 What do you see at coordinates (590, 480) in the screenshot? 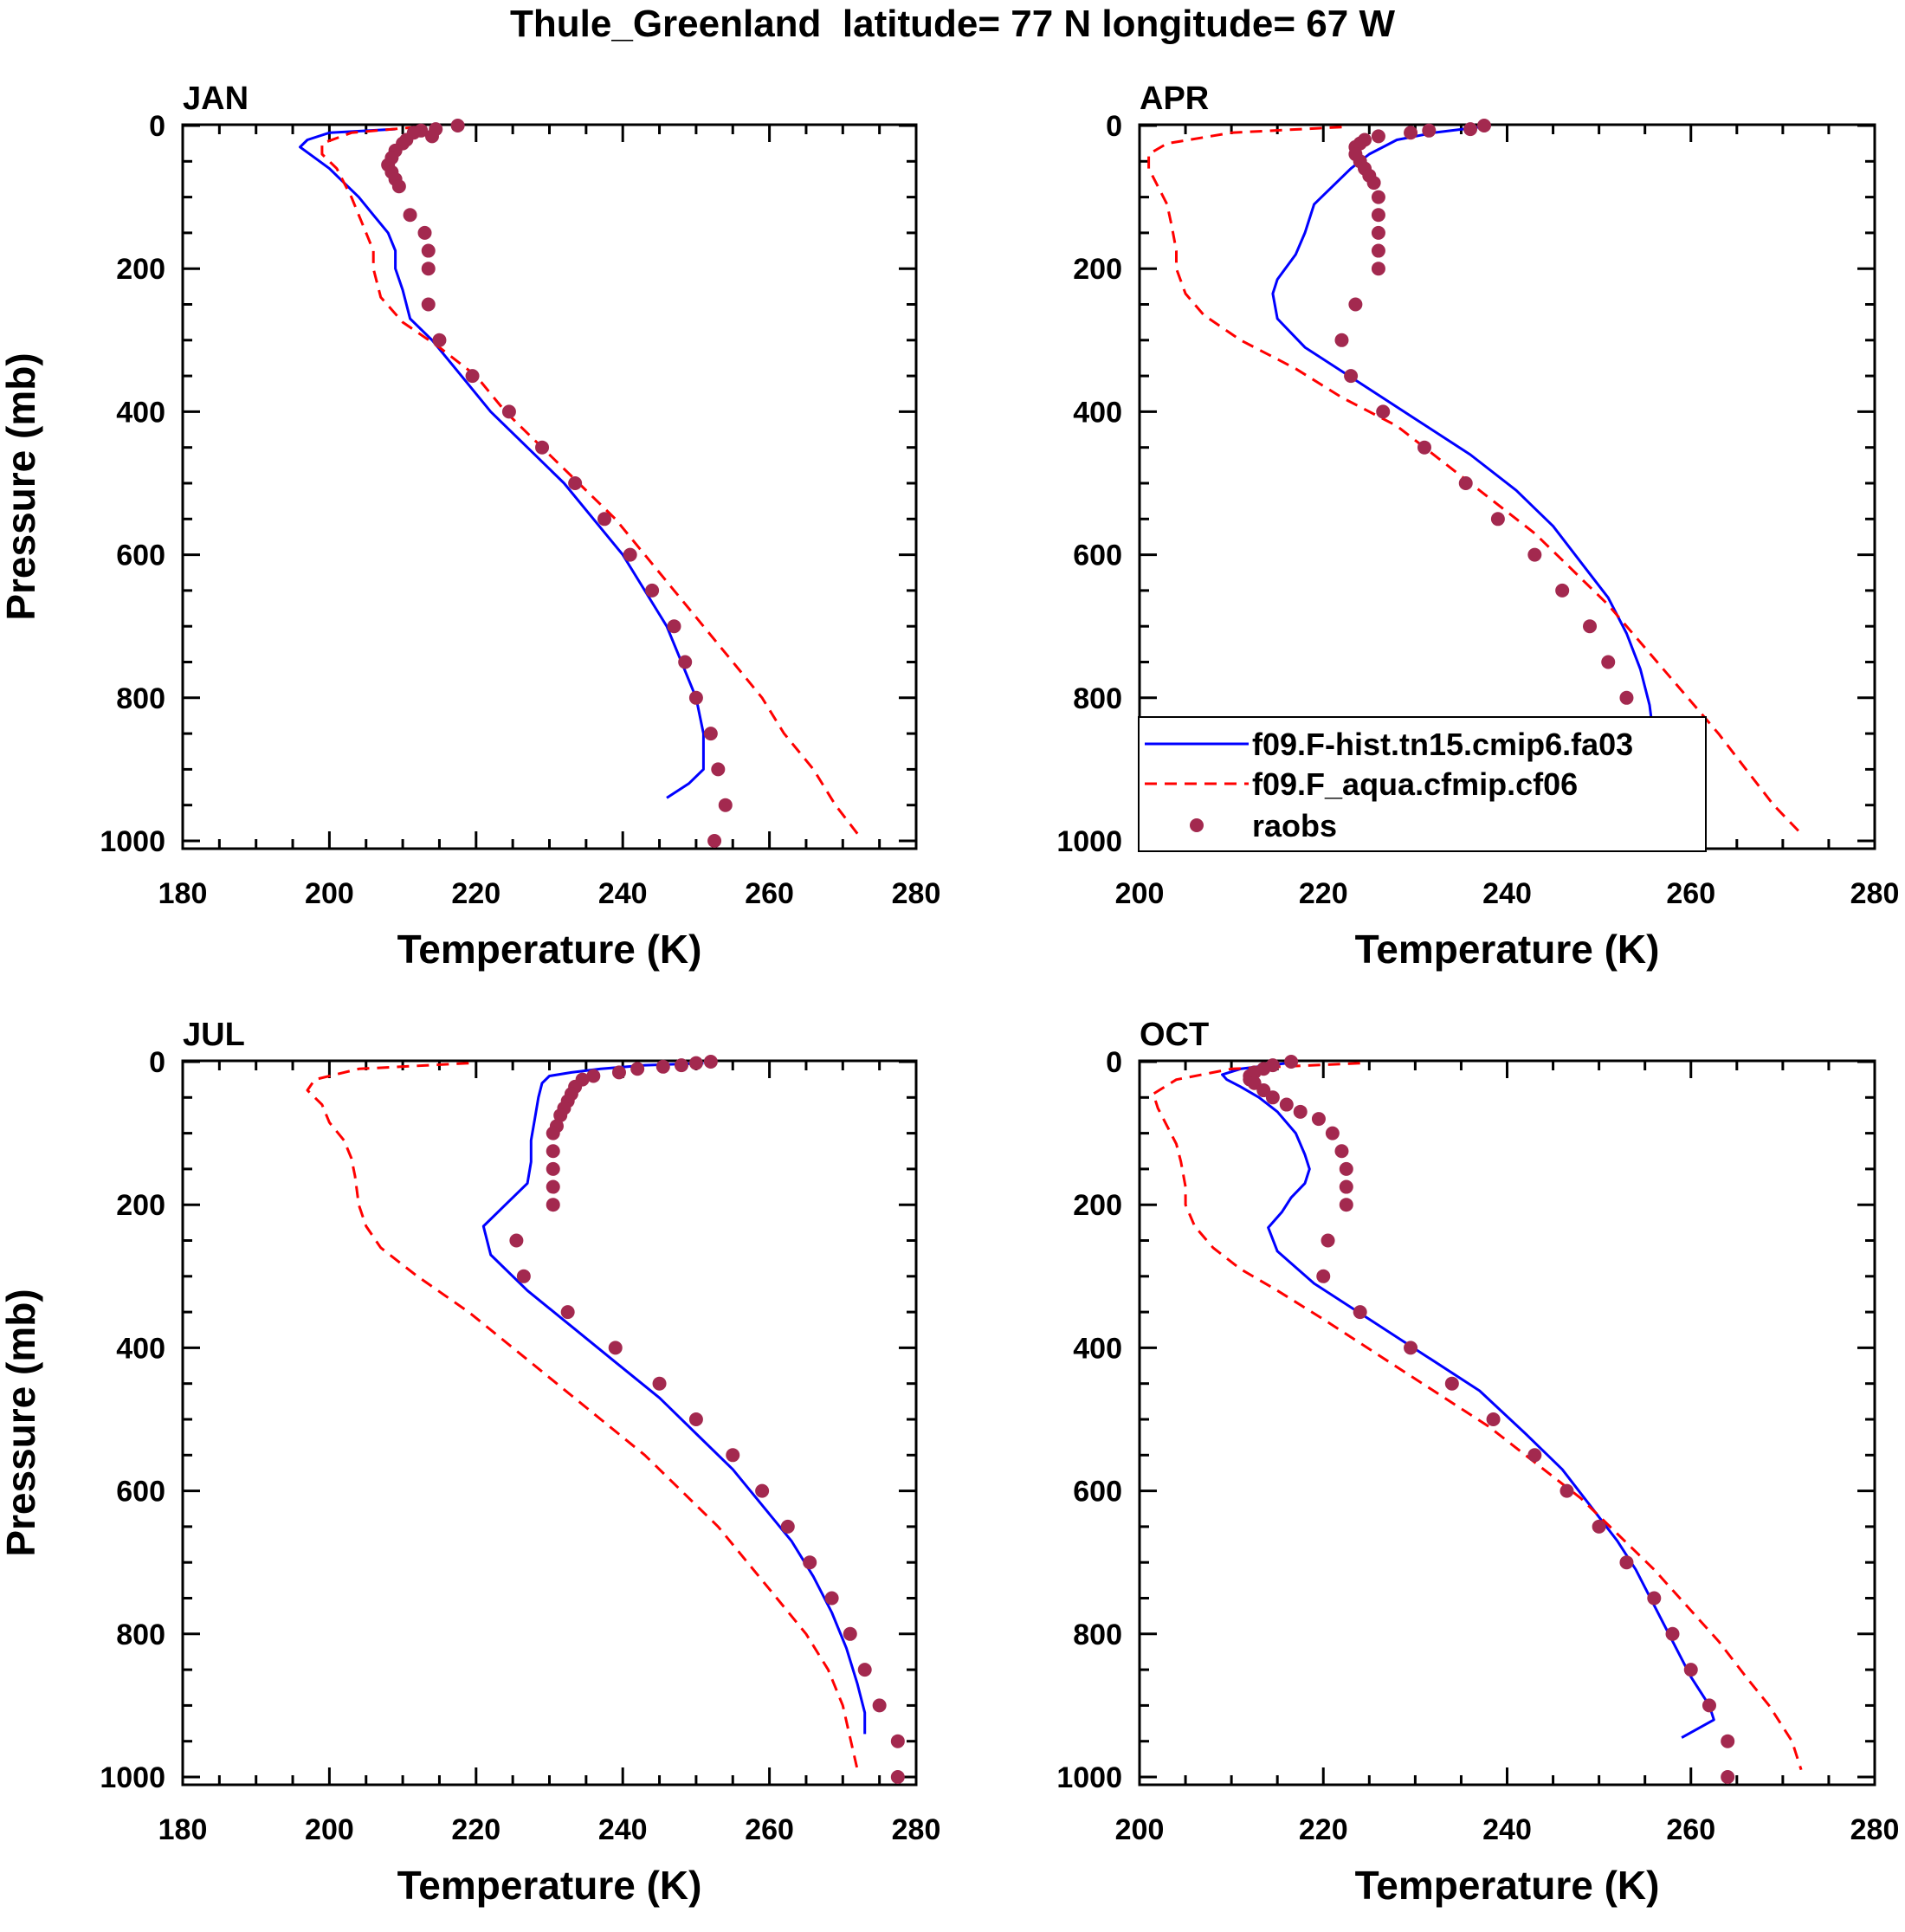
I see `series-line-aqua-jan` at bounding box center [590, 480].